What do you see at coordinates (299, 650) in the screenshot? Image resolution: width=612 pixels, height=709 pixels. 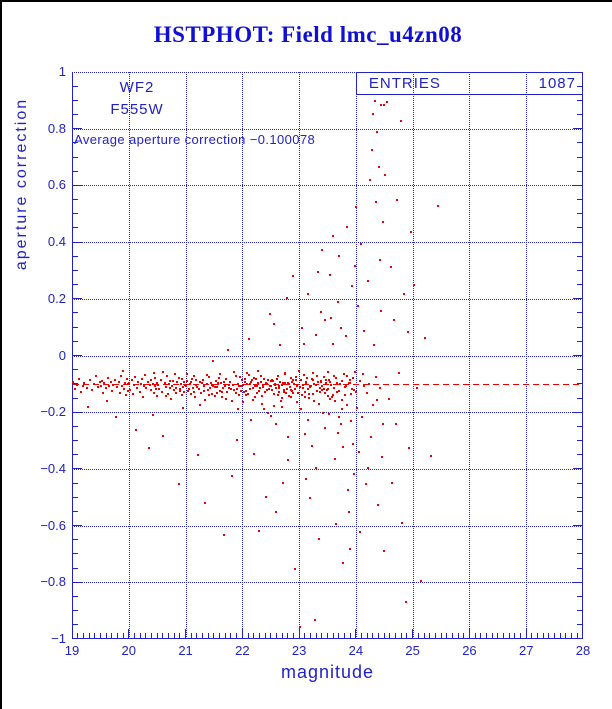 I see `x-tick-label: 23` at bounding box center [299, 650].